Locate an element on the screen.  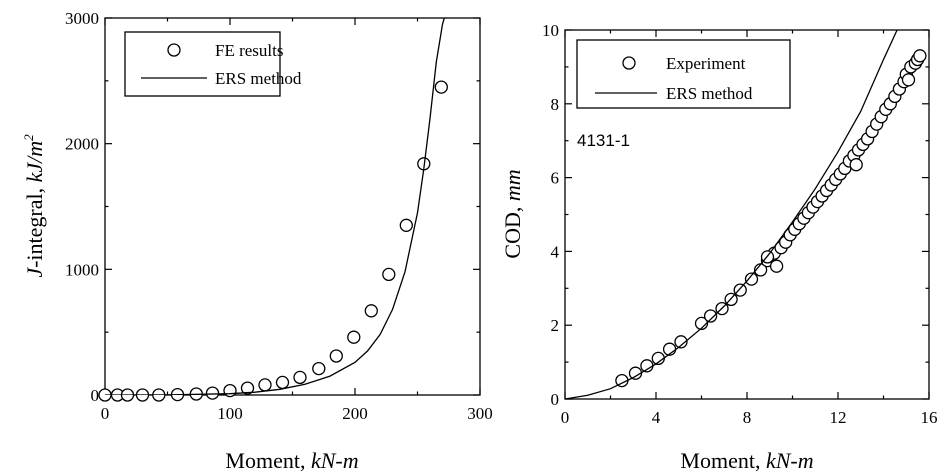
left-xtick-label: 100 is located at coordinates (230, 413).